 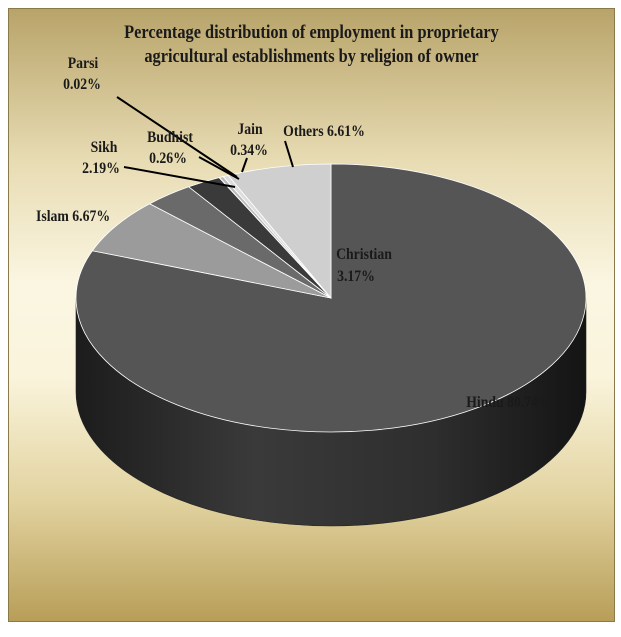 I want to click on slice-label-sikh-name: Sikh, so click(x=104, y=147).